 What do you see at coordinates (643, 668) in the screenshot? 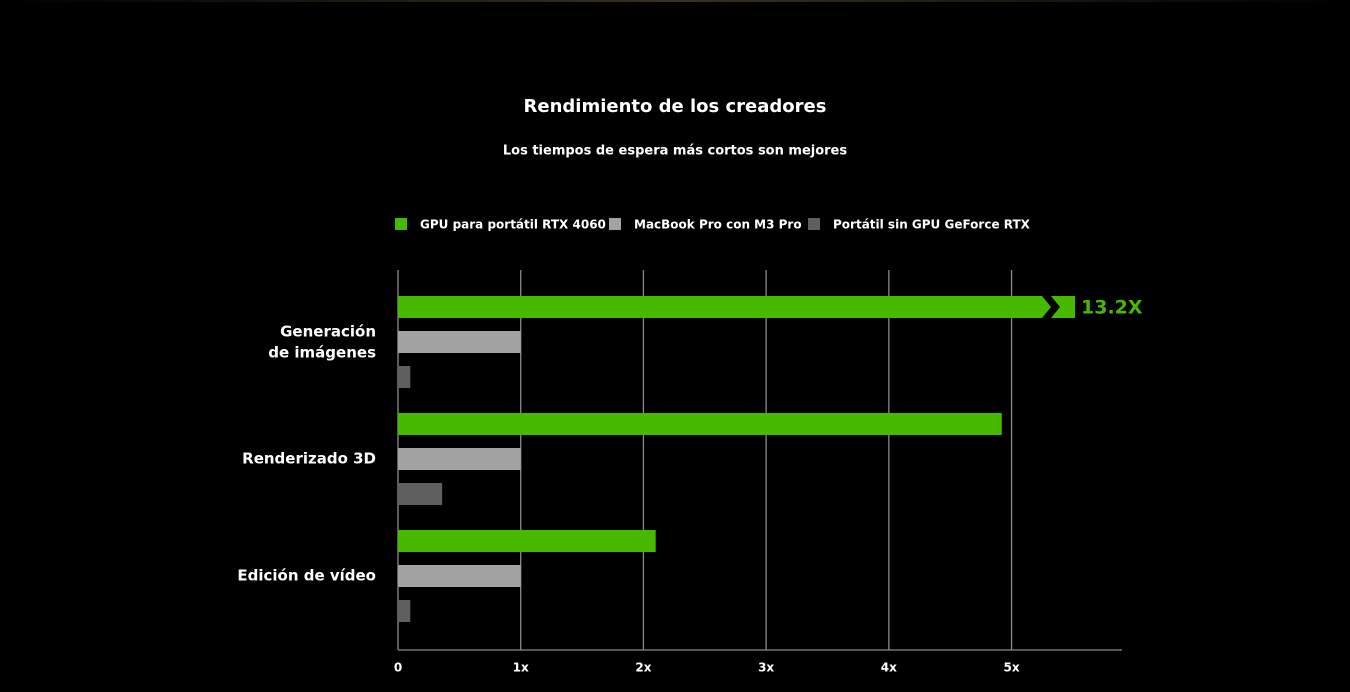
I see `x-tick-label: 2x` at bounding box center [643, 668].